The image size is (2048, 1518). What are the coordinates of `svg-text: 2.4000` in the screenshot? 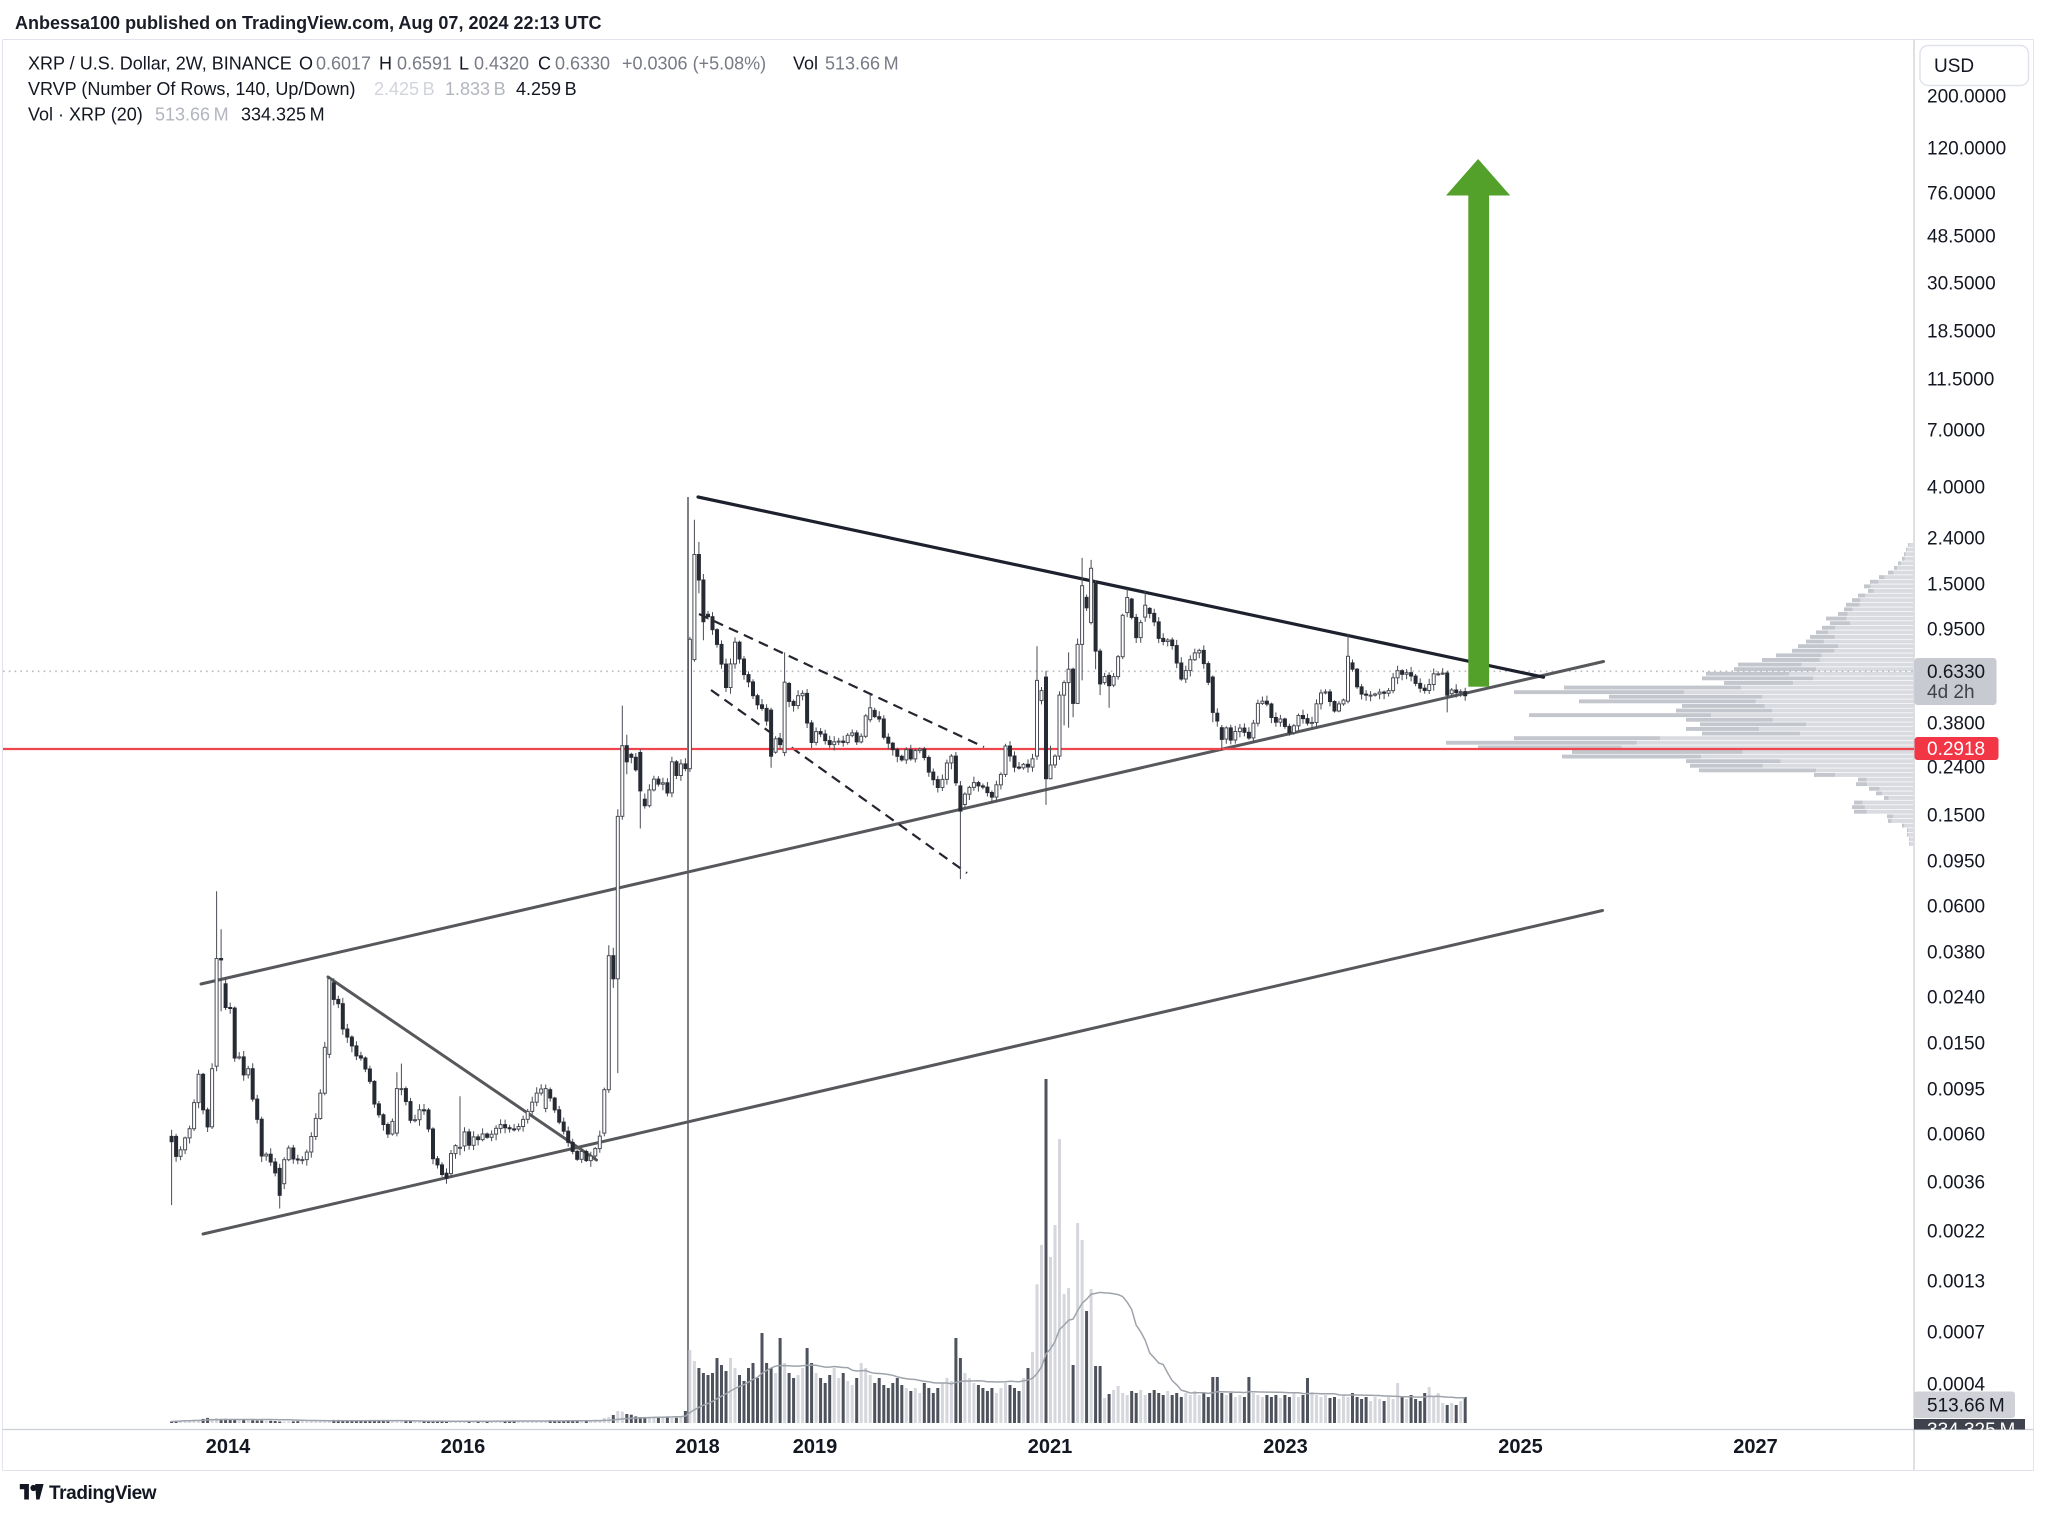 It's located at (1956, 539).